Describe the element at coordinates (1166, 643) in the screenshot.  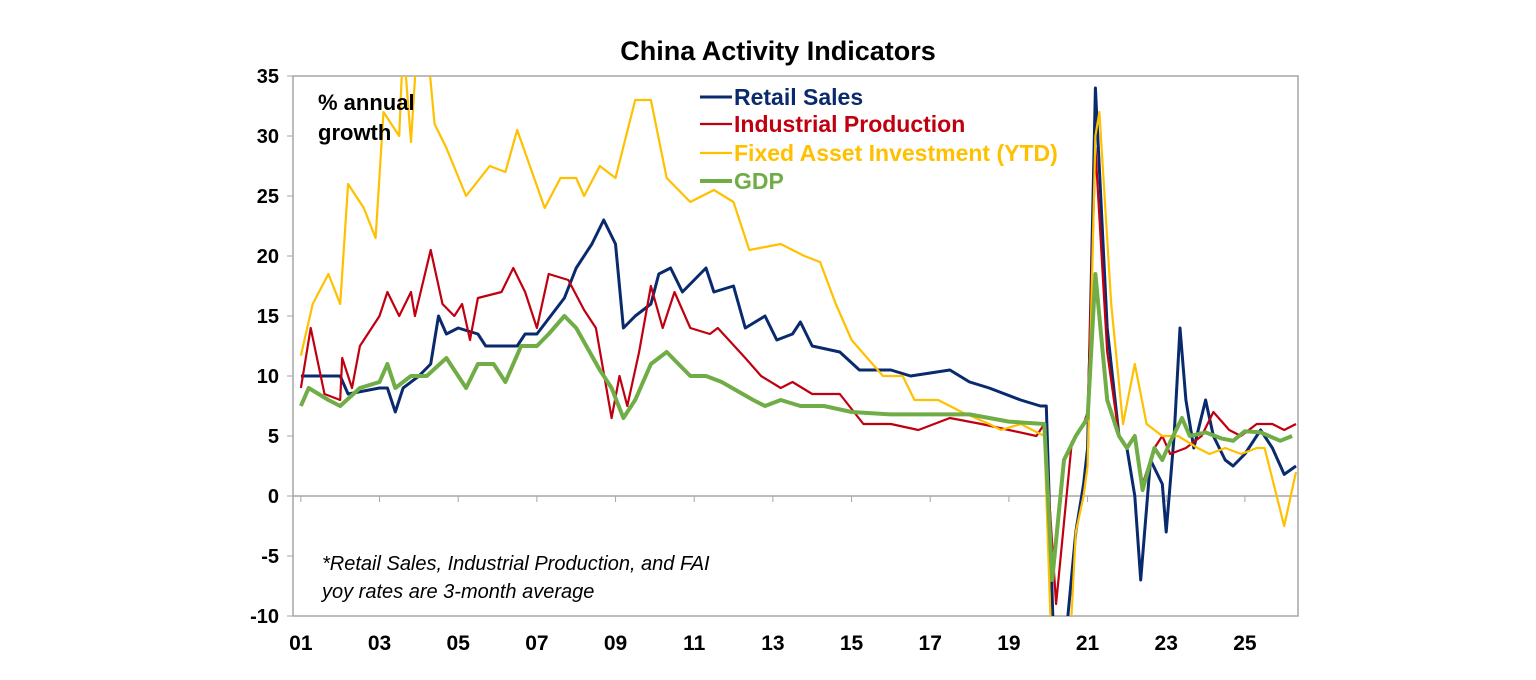
I see `x-tick-label: 23` at that location.